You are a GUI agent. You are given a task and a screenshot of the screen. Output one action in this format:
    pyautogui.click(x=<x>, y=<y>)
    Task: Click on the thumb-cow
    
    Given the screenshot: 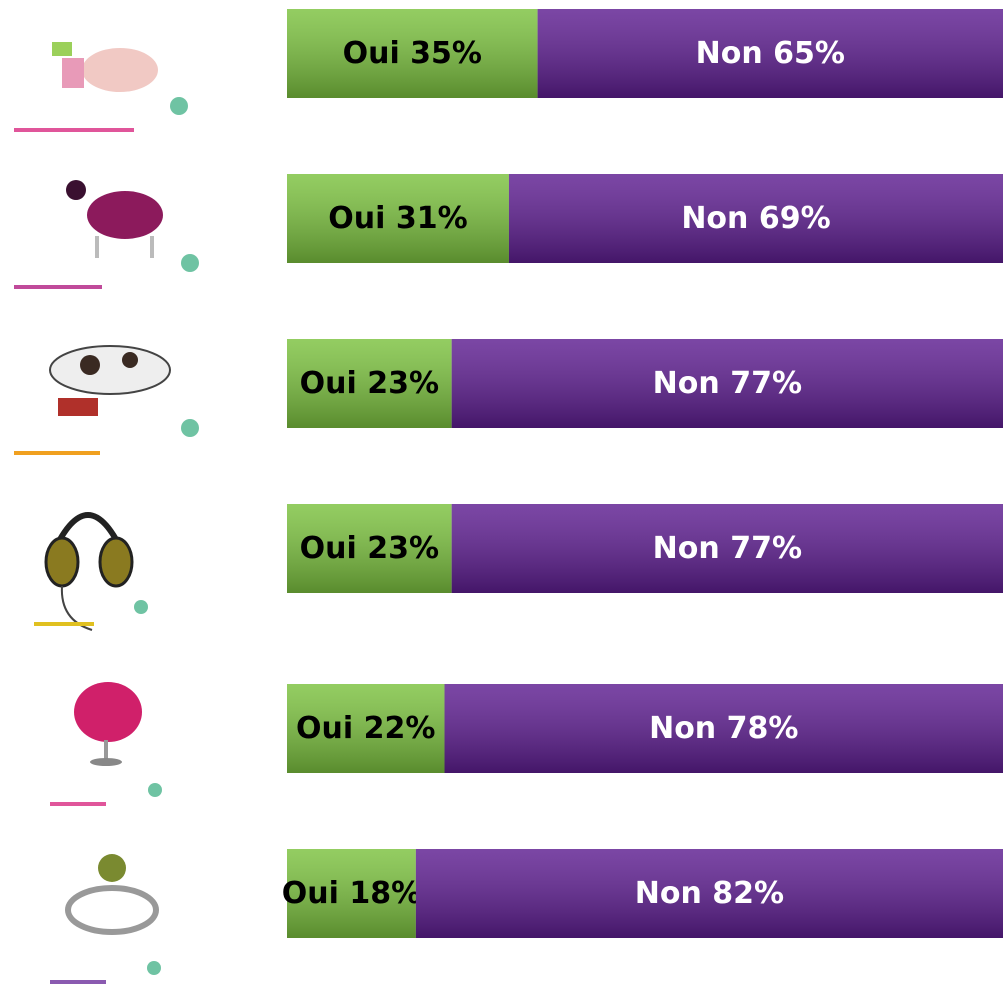 What is the action you would take?
    pyautogui.click(x=106, y=400)
    